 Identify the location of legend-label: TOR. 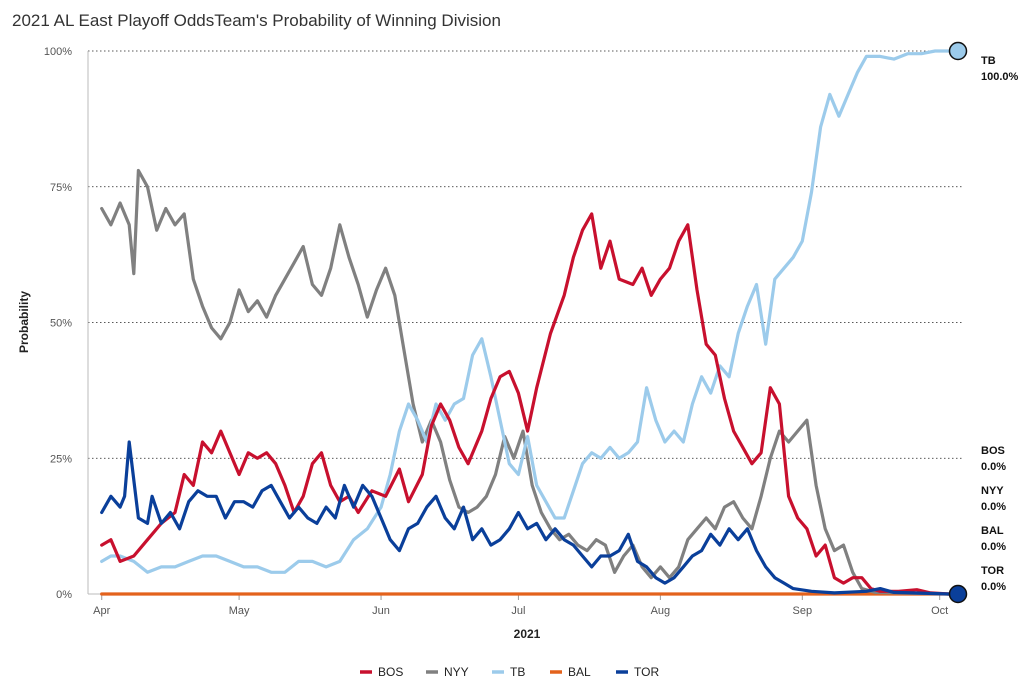
(646, 672).